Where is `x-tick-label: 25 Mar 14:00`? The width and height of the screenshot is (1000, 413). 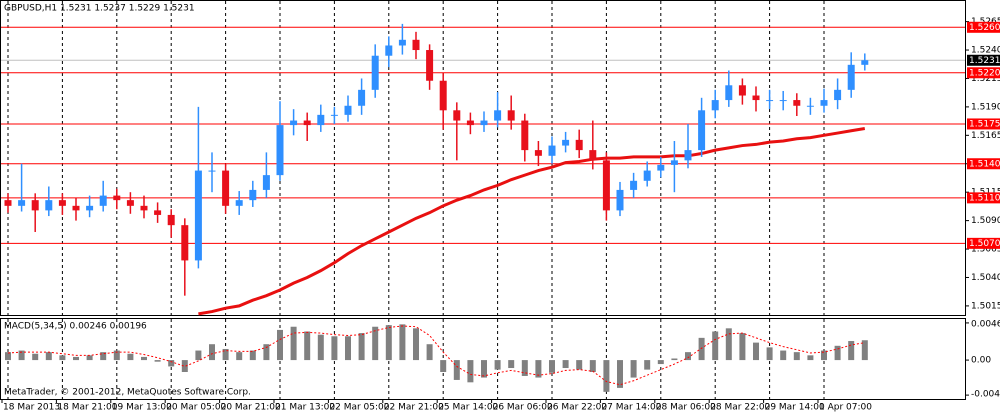
x-tick-label: 25 Mar 14:00 is located at coordinates (468, 408).